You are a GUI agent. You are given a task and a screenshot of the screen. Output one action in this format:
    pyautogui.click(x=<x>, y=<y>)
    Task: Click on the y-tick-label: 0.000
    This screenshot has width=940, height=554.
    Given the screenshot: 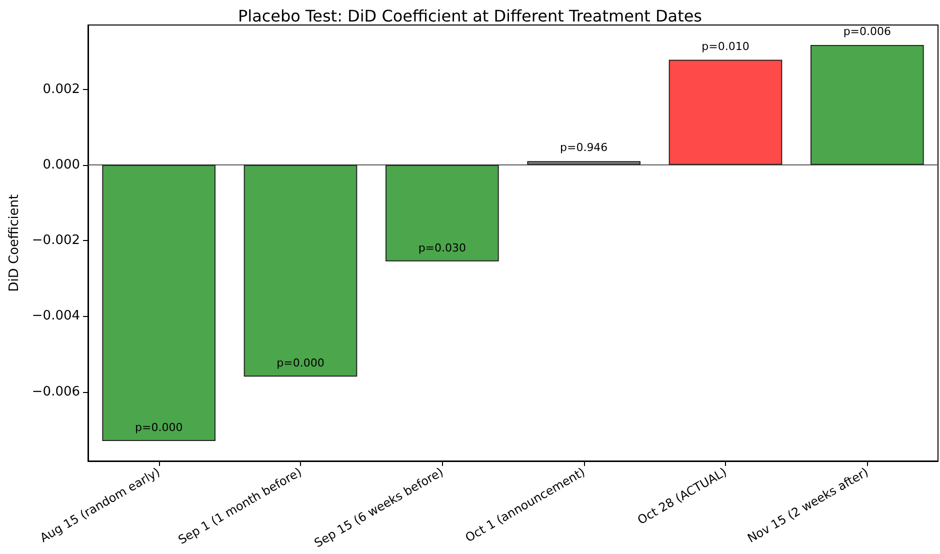 What is the action you would take?
    pyautogui.click(x=61, y=164)
    